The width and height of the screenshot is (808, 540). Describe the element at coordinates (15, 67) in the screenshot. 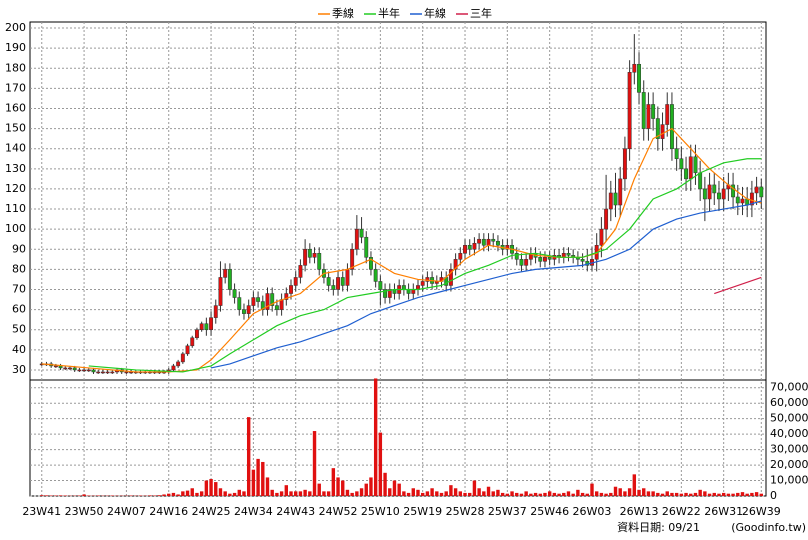

I see `y-tick-label: 180` at that location.